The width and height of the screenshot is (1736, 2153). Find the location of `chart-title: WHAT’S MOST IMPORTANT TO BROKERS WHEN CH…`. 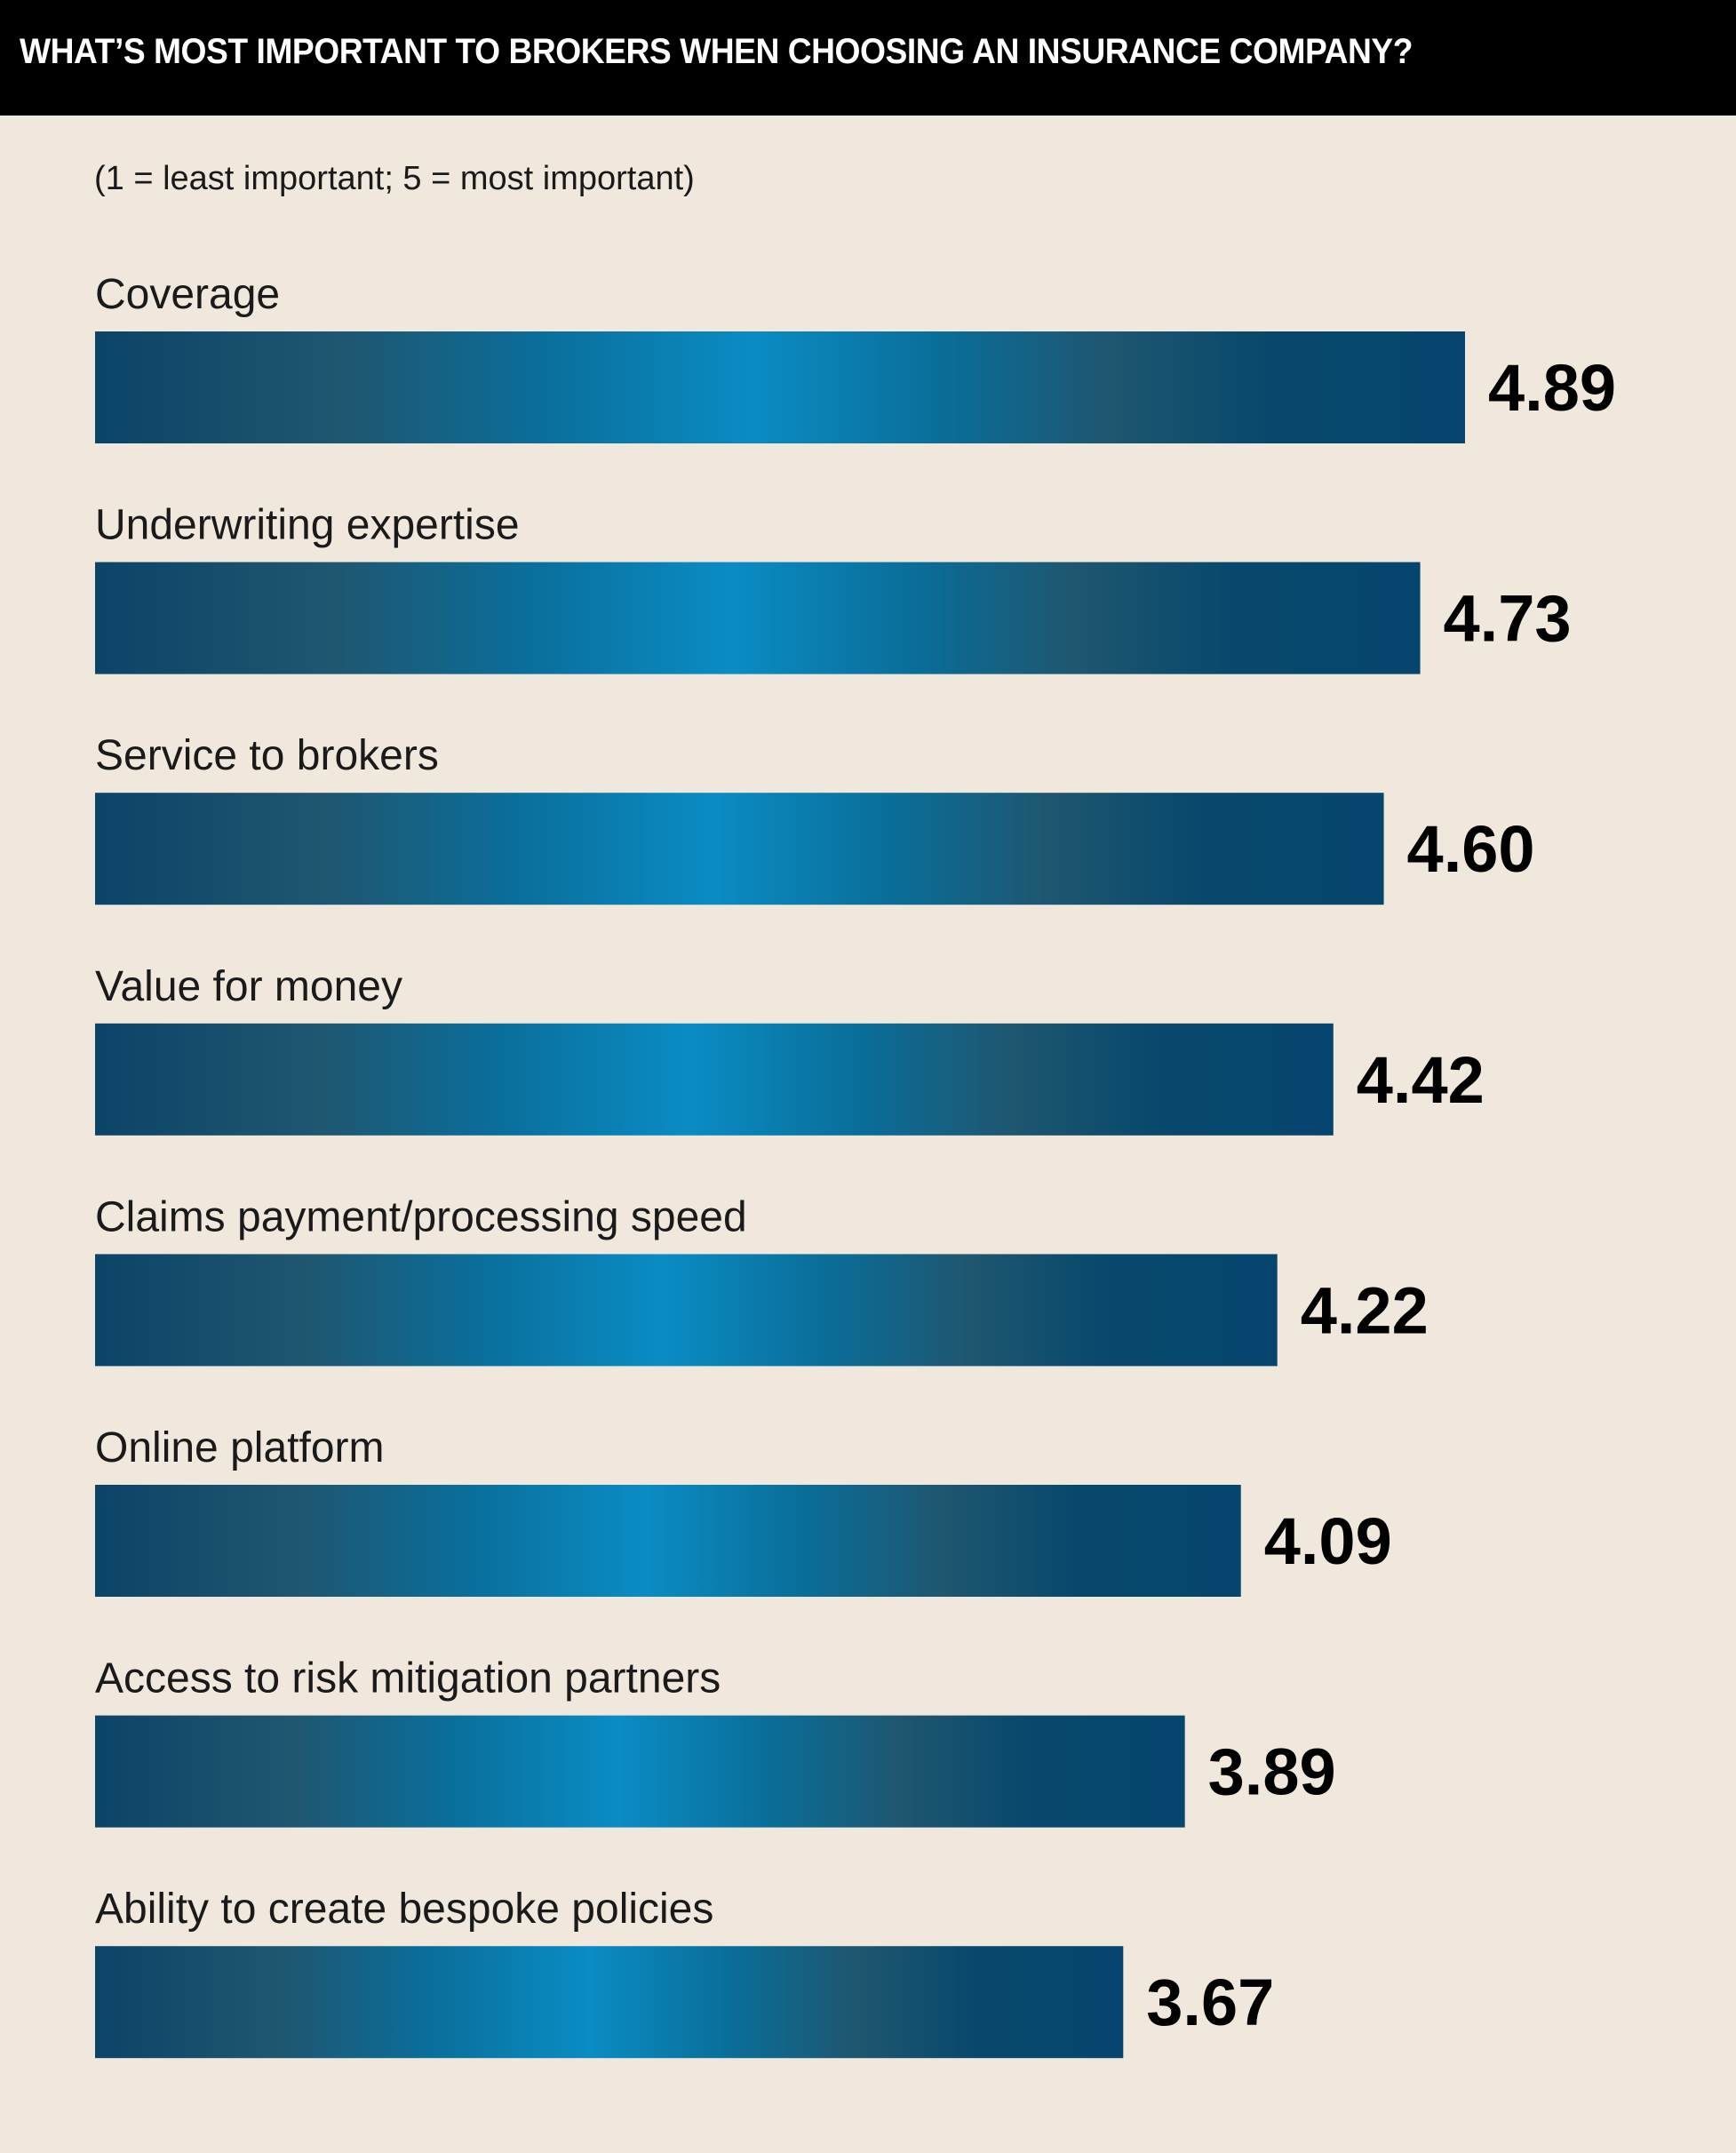

chart-title: WHAT’S MOST IMPORTANT TO BROKERS WHEN CH… is located at coordinates (716, 51).